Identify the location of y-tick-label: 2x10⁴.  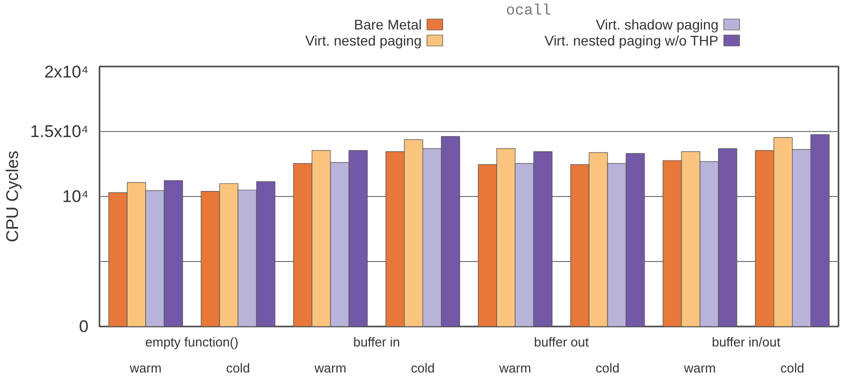
(66, 72).